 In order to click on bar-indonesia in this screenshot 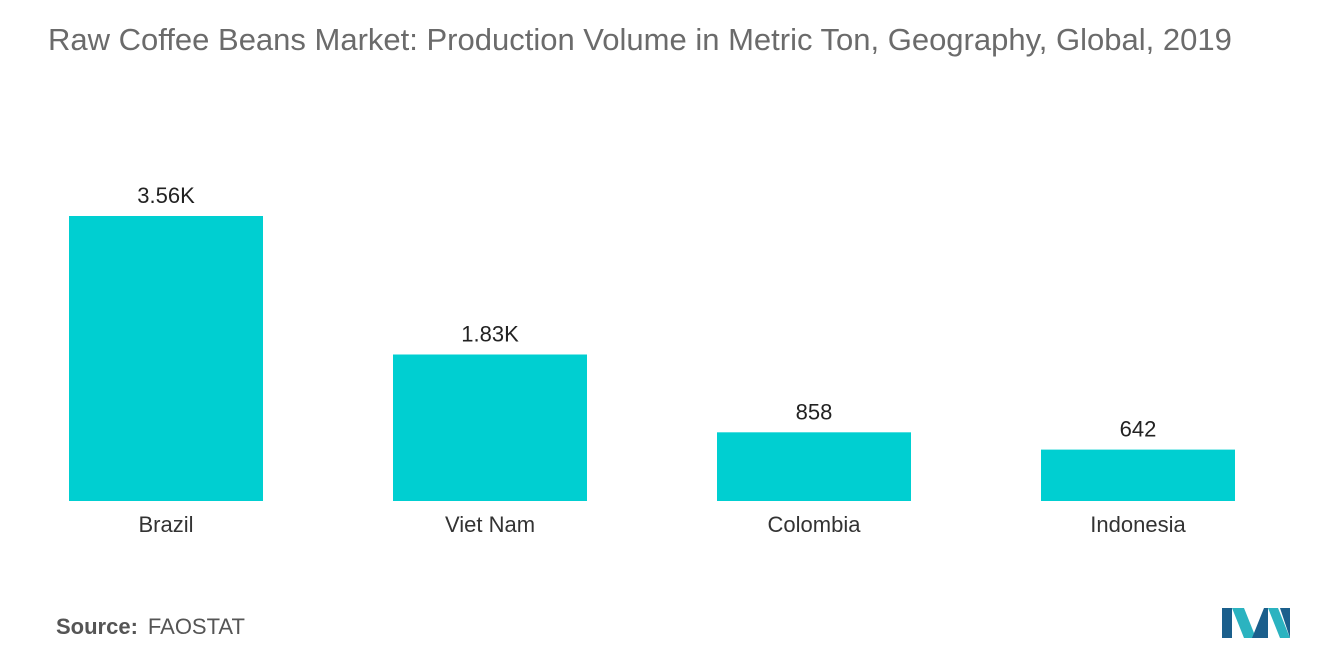, I will do `click(1138, 475)`.